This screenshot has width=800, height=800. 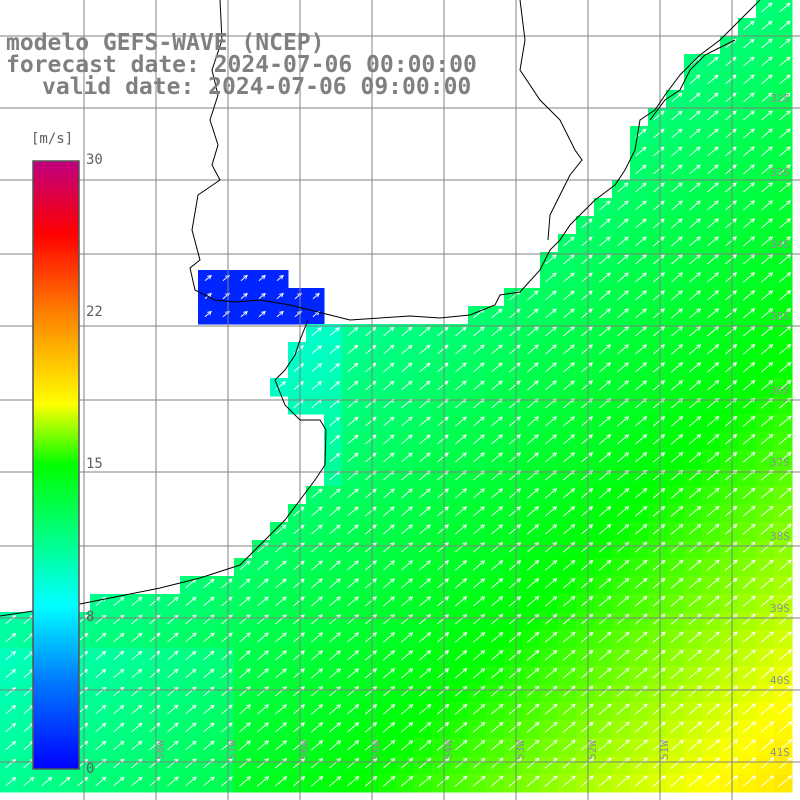 I want to click on colorbar, so click(x=56, y=465).